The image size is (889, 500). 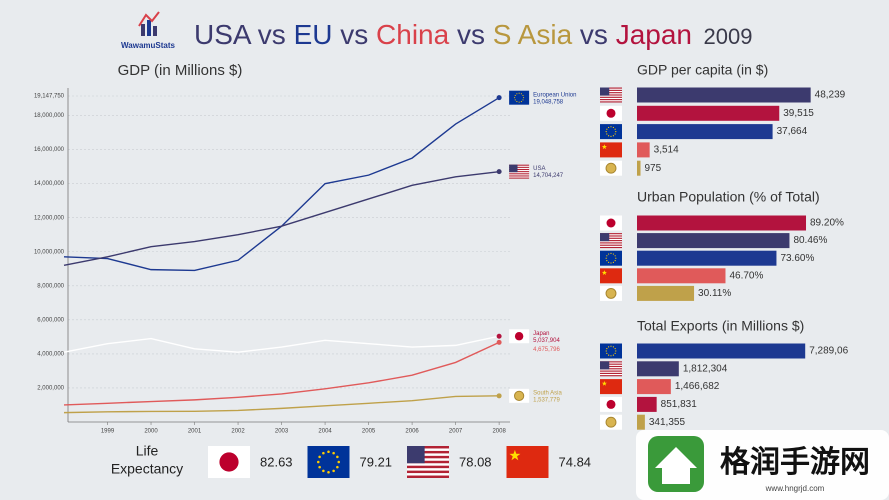 What do you see at coordinates (49, 184) in the screenshot?
I see `y-tick-label: 14,000,000` at bounding box center [49, 184].